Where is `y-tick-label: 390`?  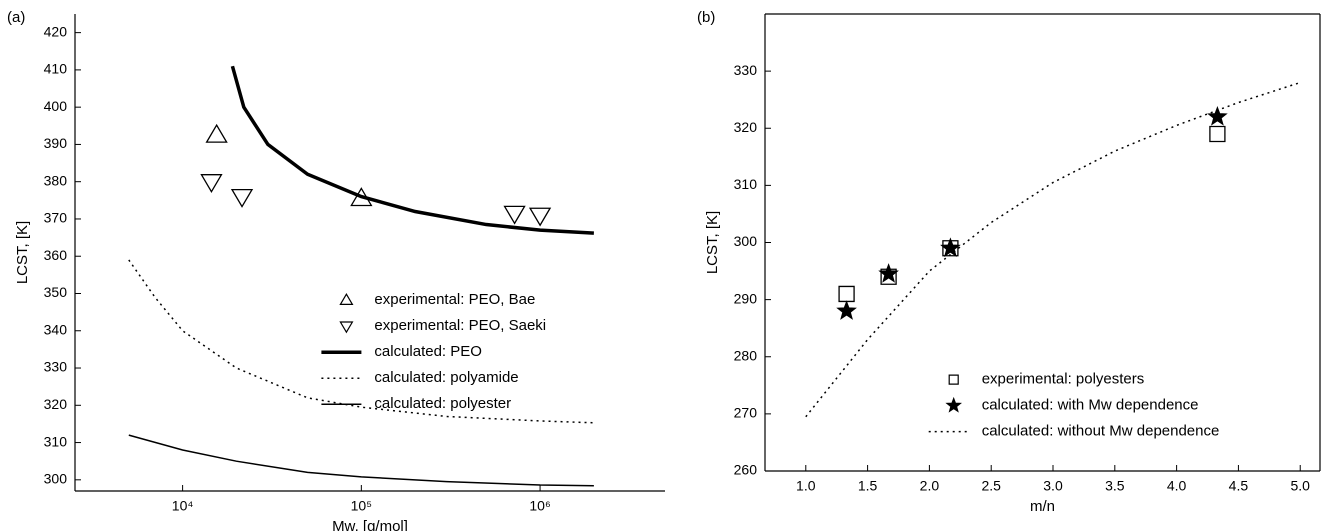
y-tick-label: 390 is located at coordinates (56, 143).